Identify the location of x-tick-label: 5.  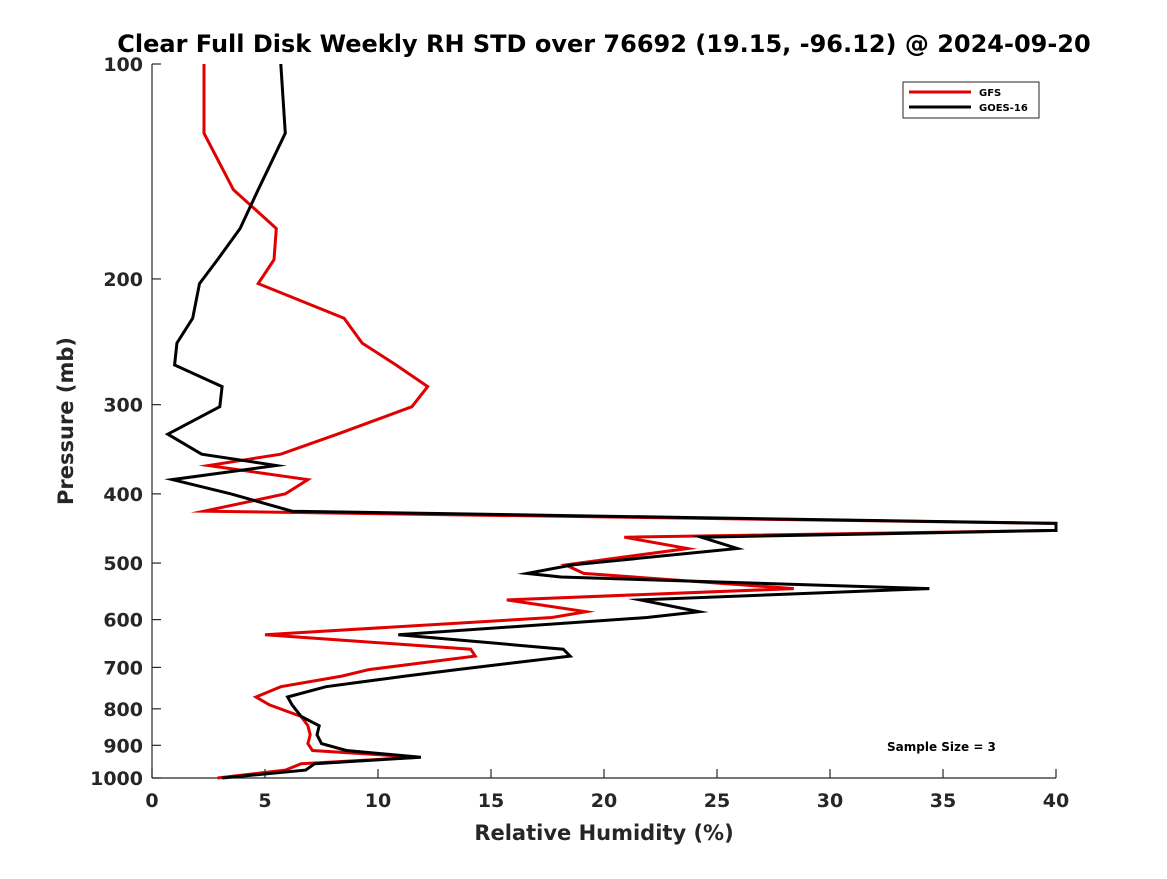
(264, 801).